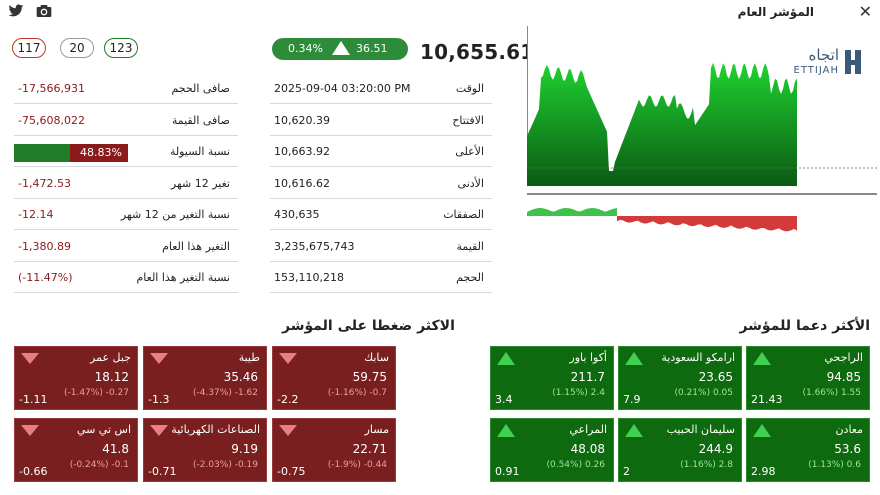 The height and width of the screenshot is (495, 880). What do you see at coordinates (305, 48) in the screenshot?
I see `index-change-pct: 0.34%` at bounding box center [305, 48].